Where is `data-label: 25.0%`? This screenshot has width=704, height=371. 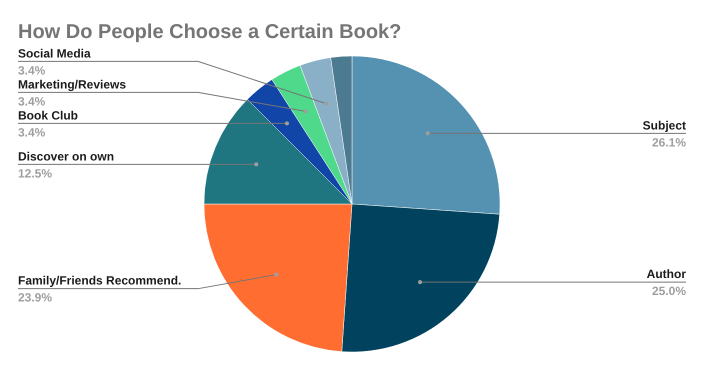 data-label: 25.0% is located at coordinates (669, 291).